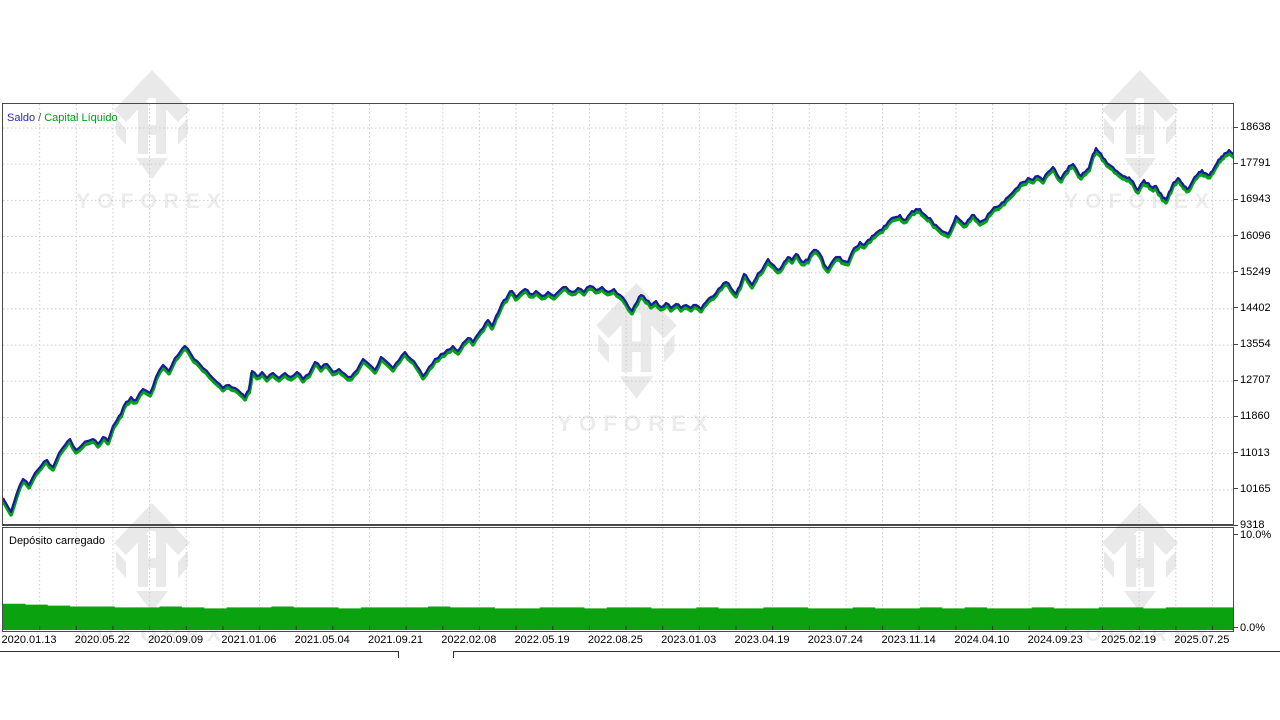  What do you see at coordinates (982, 640) in the screenshot?
I see `x-axis-label: 2024.04.10` at bounding box center [982, 640].